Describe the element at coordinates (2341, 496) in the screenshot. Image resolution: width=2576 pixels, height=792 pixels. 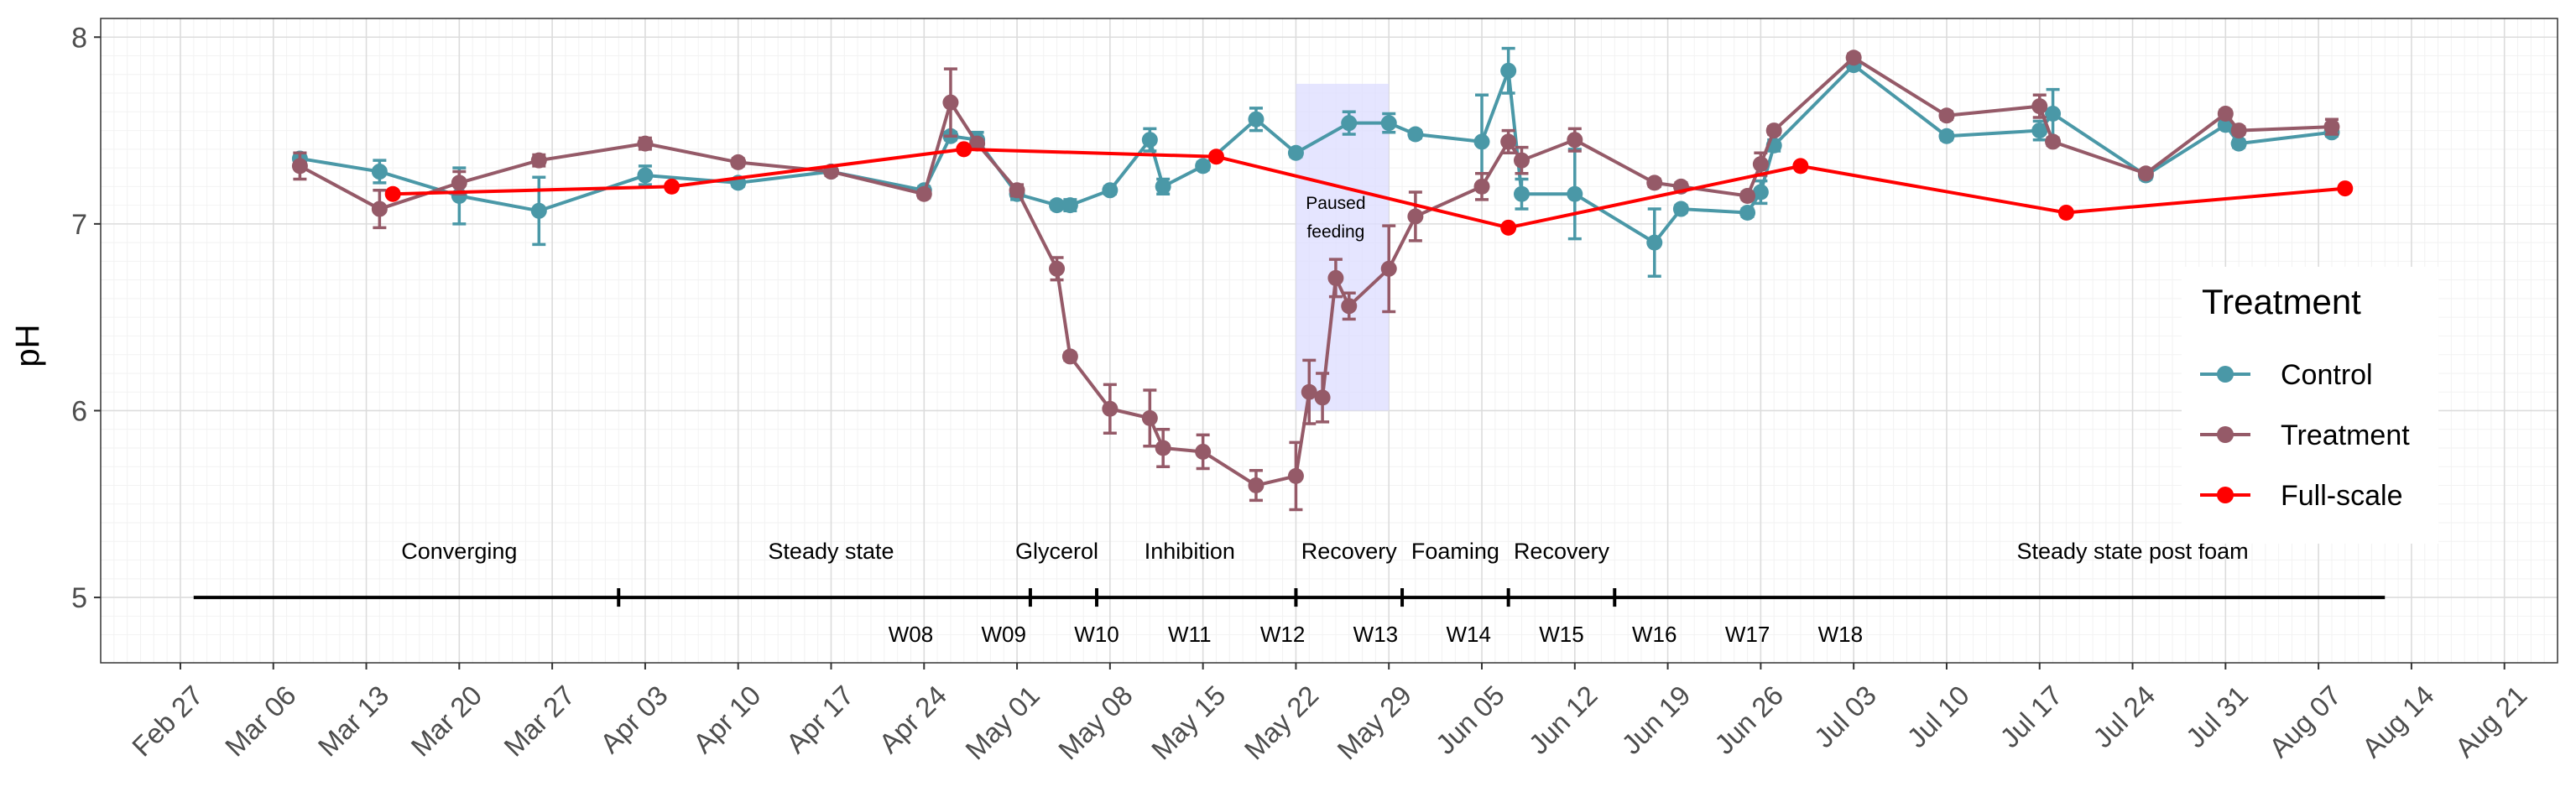
I see `legend-label: Full-scale` at that location.